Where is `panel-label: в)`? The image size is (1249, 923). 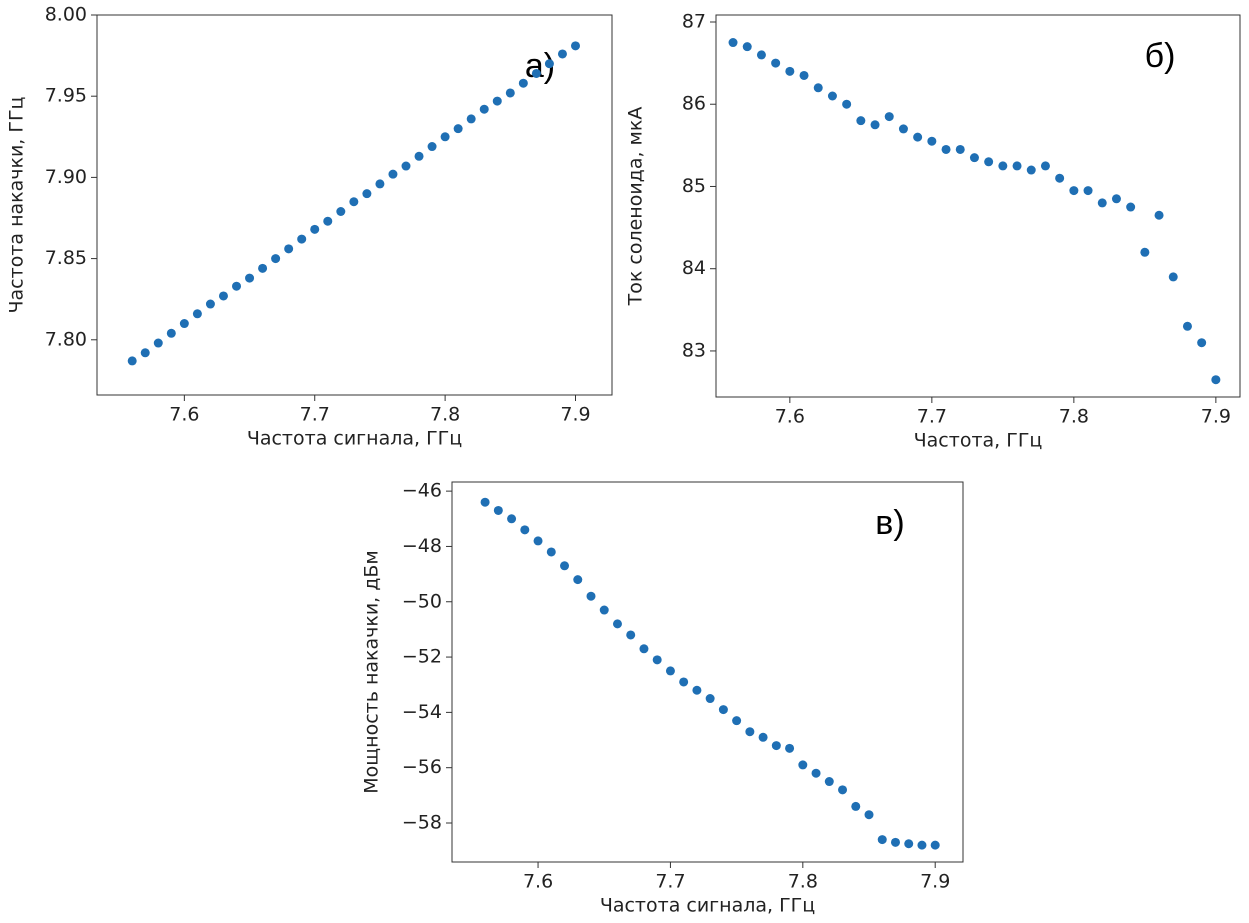
panel-label: в) is located at coordinates (889, 523).